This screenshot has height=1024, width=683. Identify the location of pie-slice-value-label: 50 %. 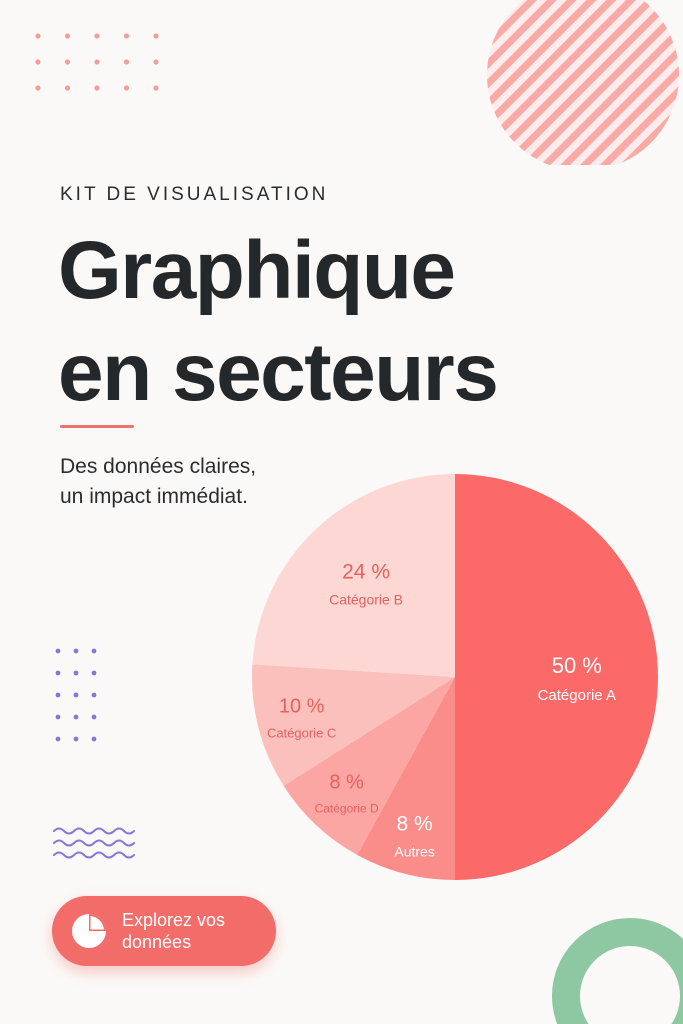
(577, 665).